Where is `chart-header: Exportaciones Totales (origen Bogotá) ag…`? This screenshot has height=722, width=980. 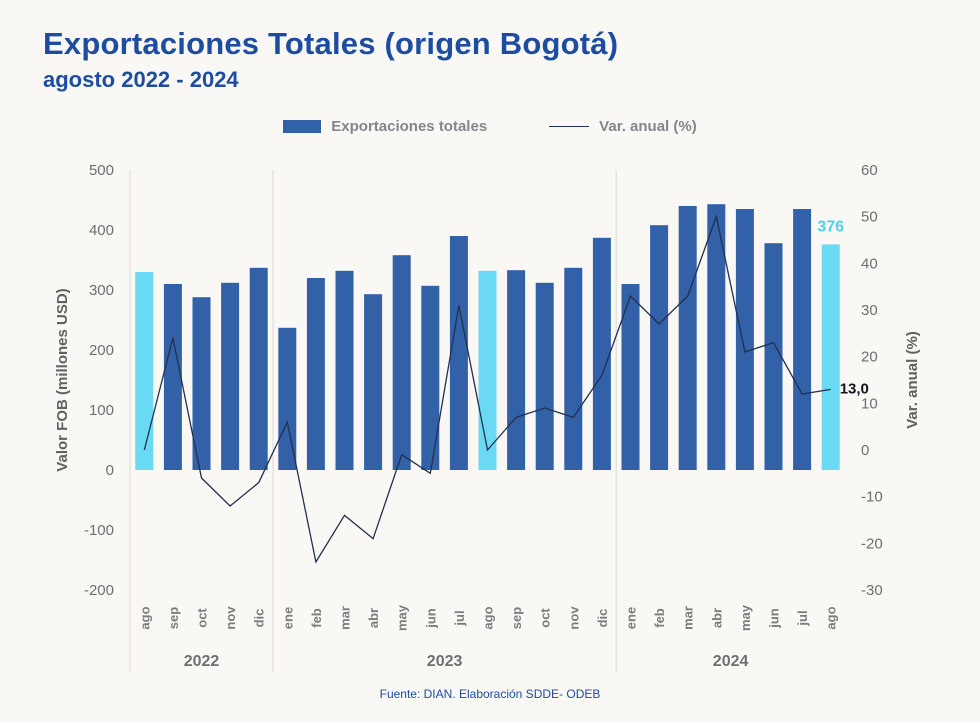 chart-header: Exportaciones Totales (origen Bogotá) ag… is located at coordinates (330, 59).